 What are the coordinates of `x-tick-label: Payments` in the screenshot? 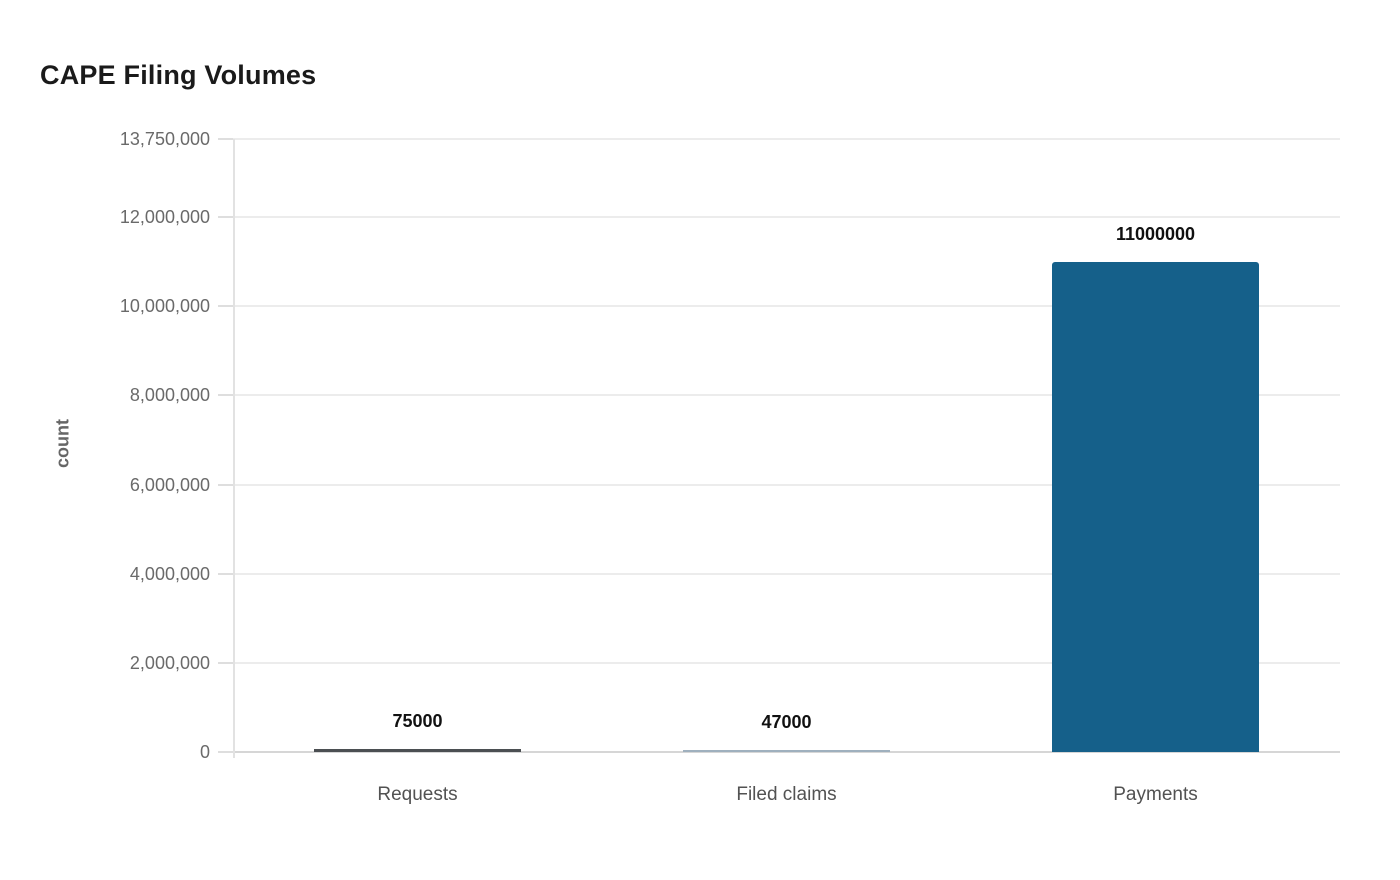 It's located at (1155, 794).